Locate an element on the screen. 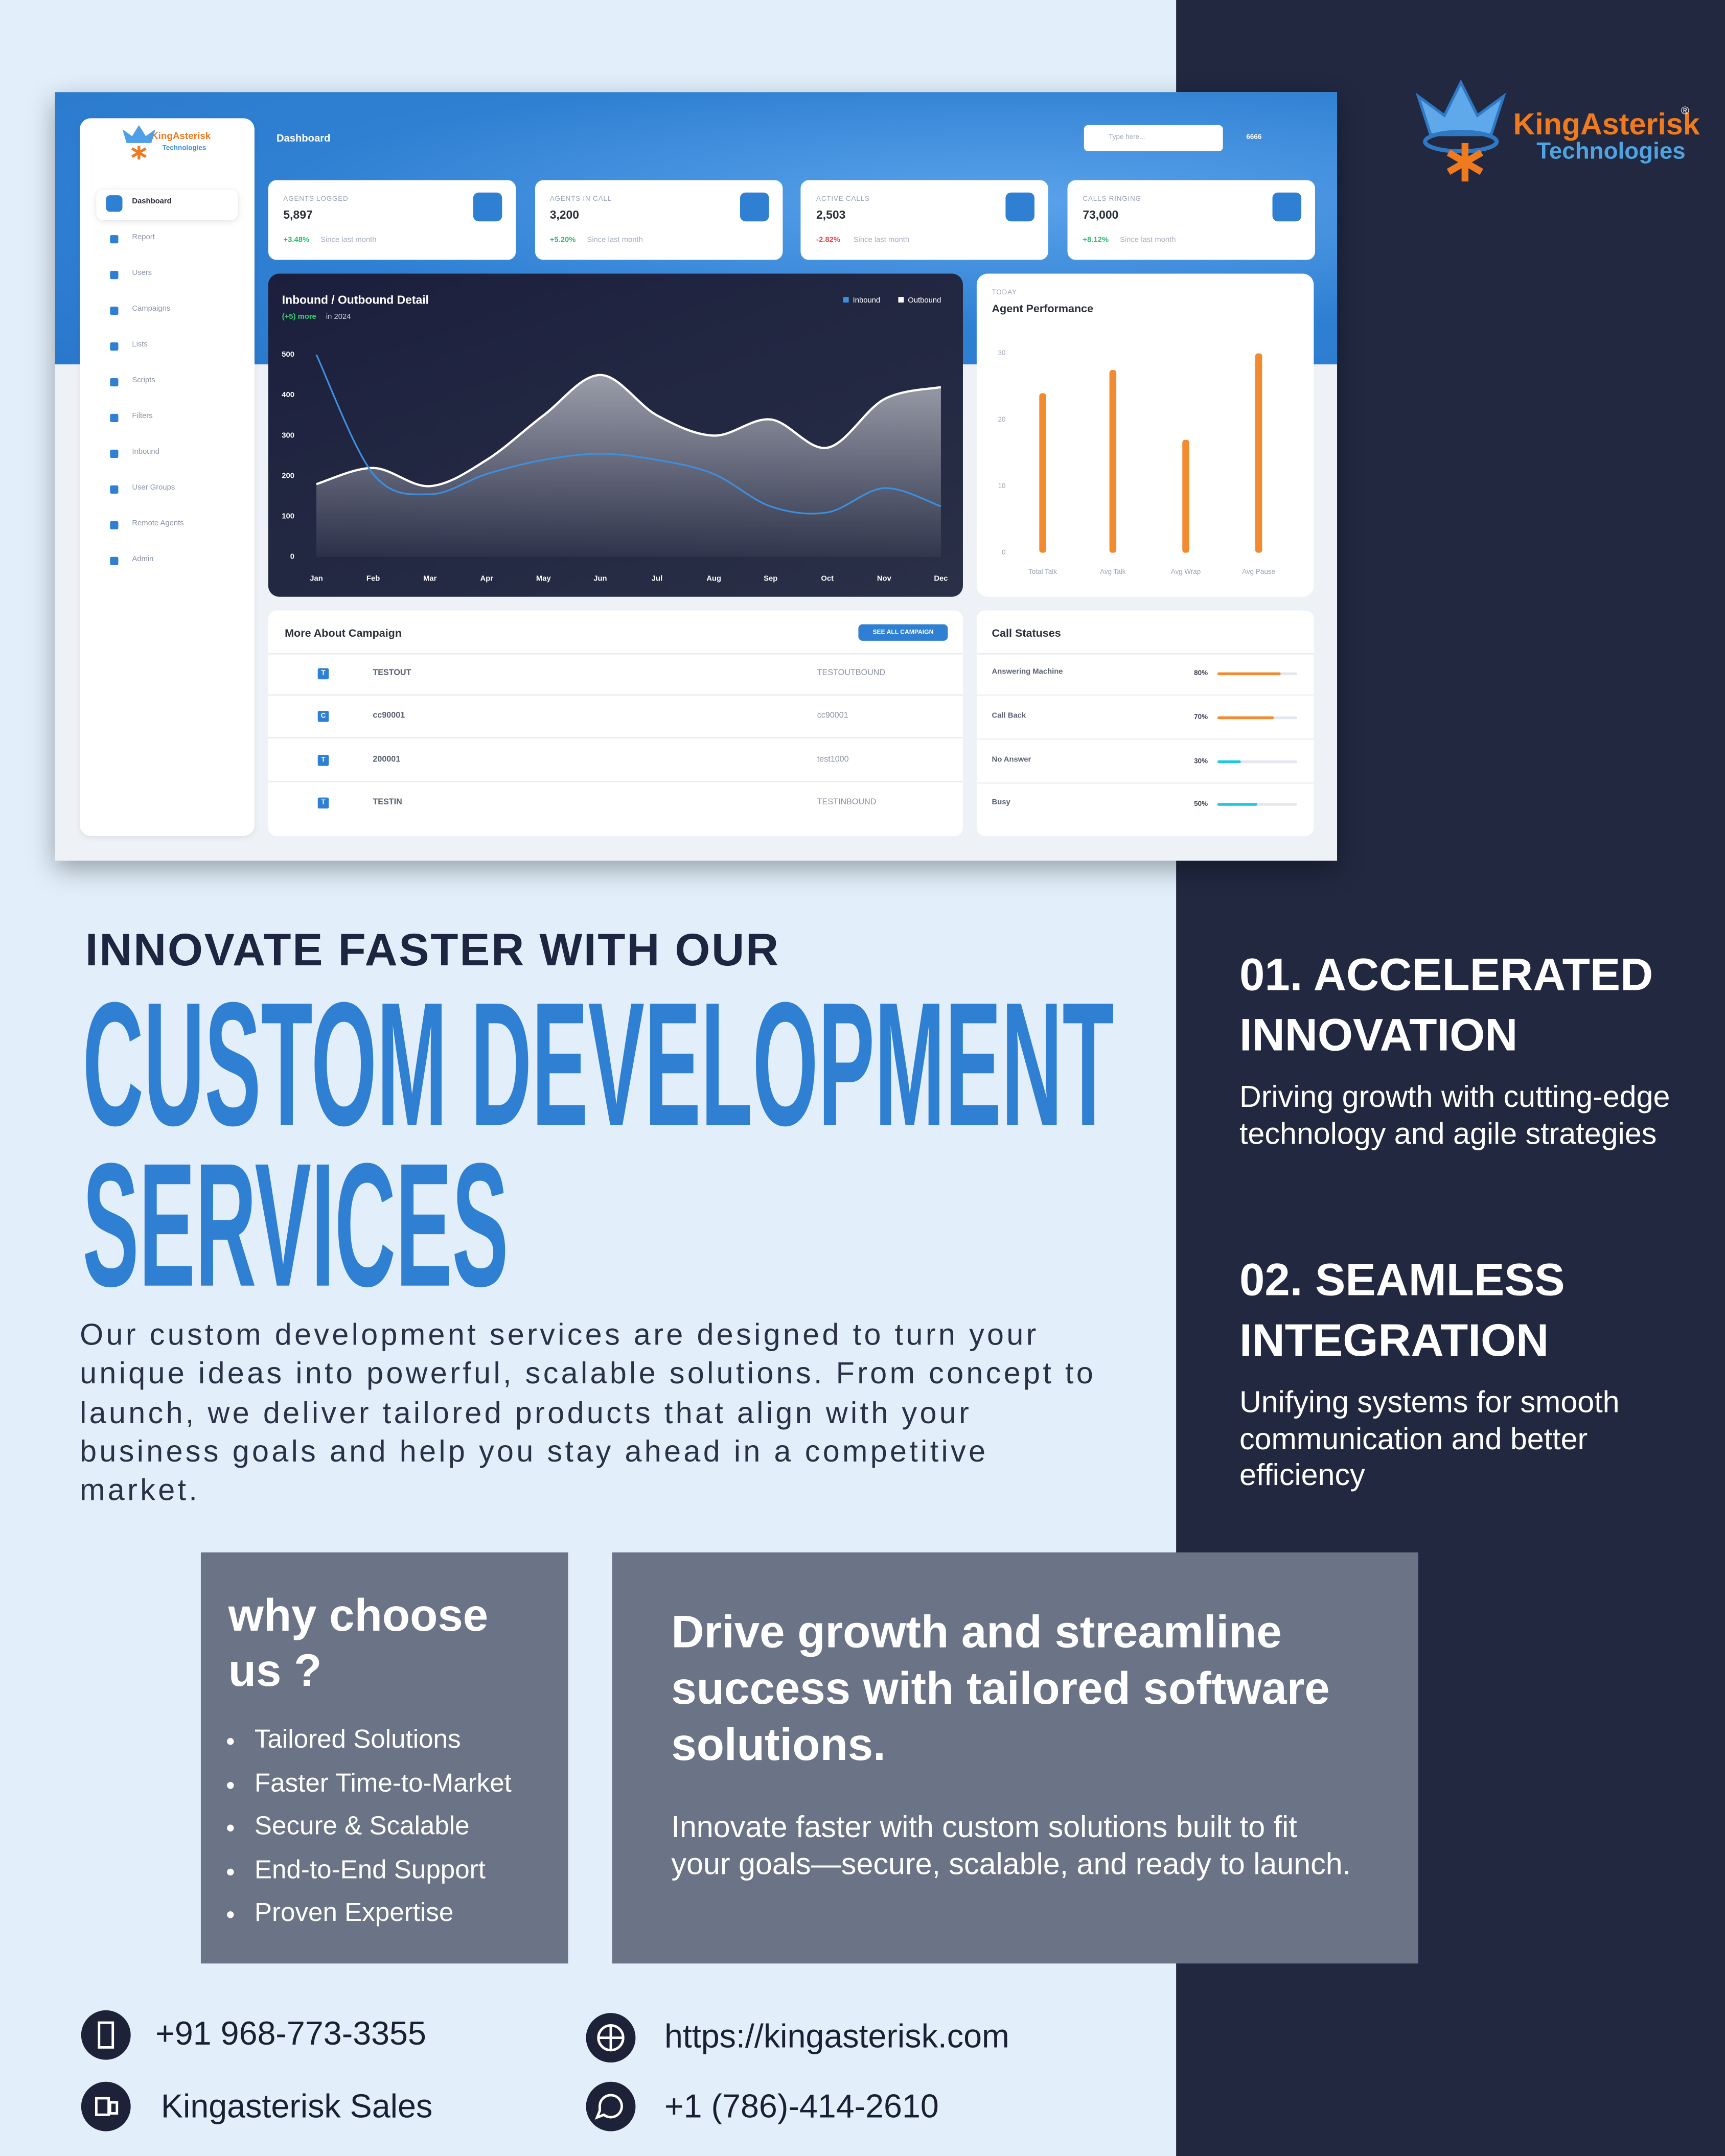 This screenshot has width=1725, height=2156. y-tick-label: 200 is located at coordinates (288, 476).